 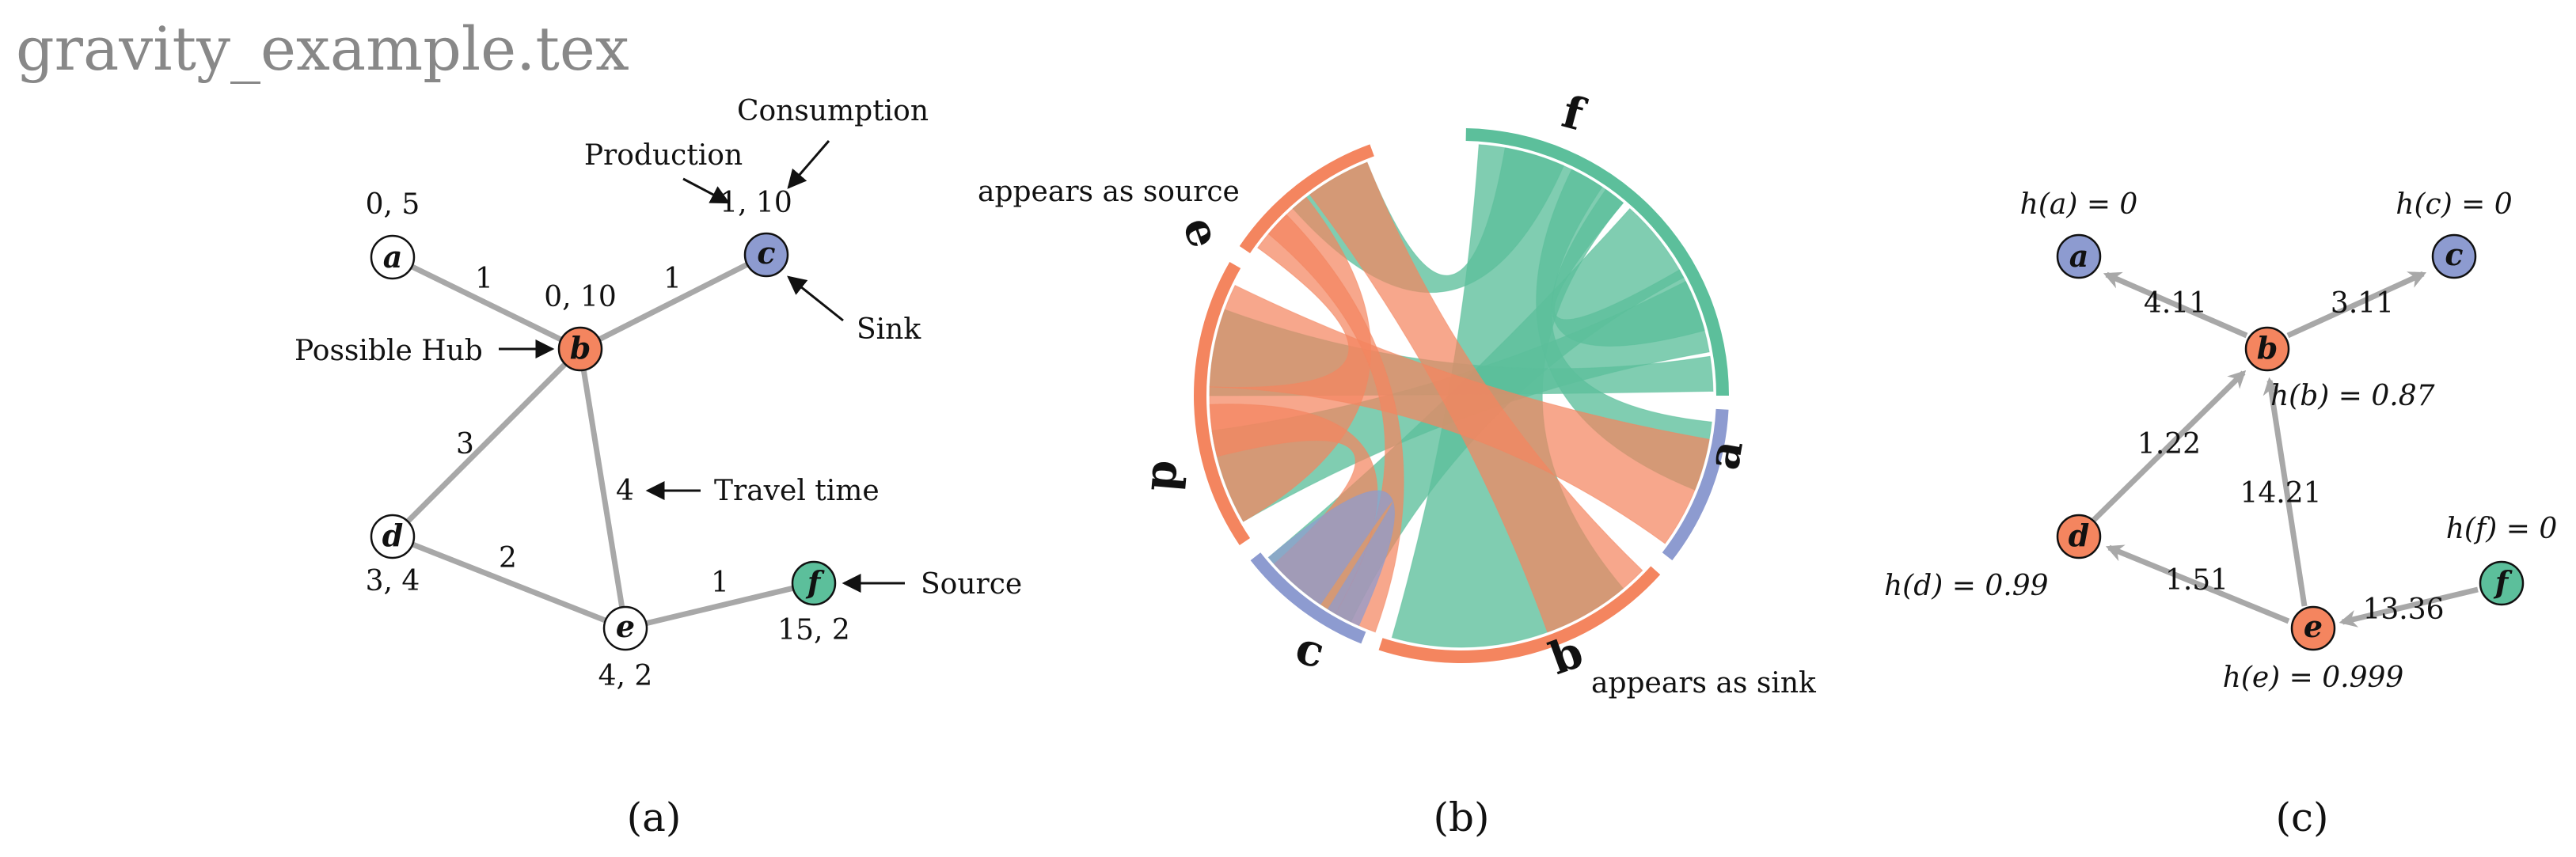 I want to click on node-e: e, so click(x=625, y=628).